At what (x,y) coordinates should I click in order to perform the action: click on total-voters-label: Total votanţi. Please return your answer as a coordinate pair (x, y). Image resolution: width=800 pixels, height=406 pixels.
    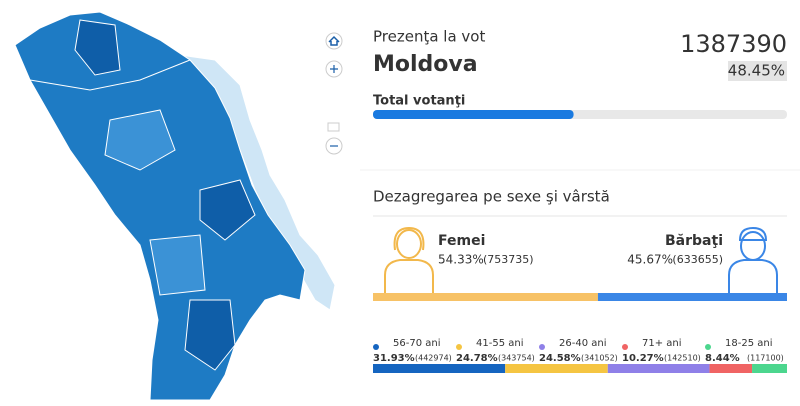
    Looking at the image, I should click on (419, 101).